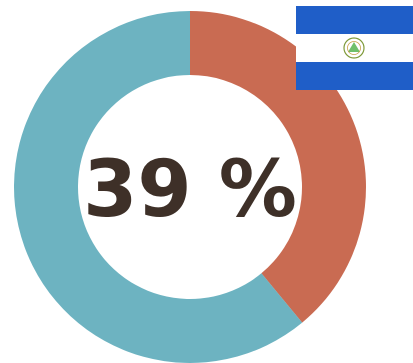 The image size is (413, 363). I want to click on nicaragua-flag-icon, so click(354, 48).